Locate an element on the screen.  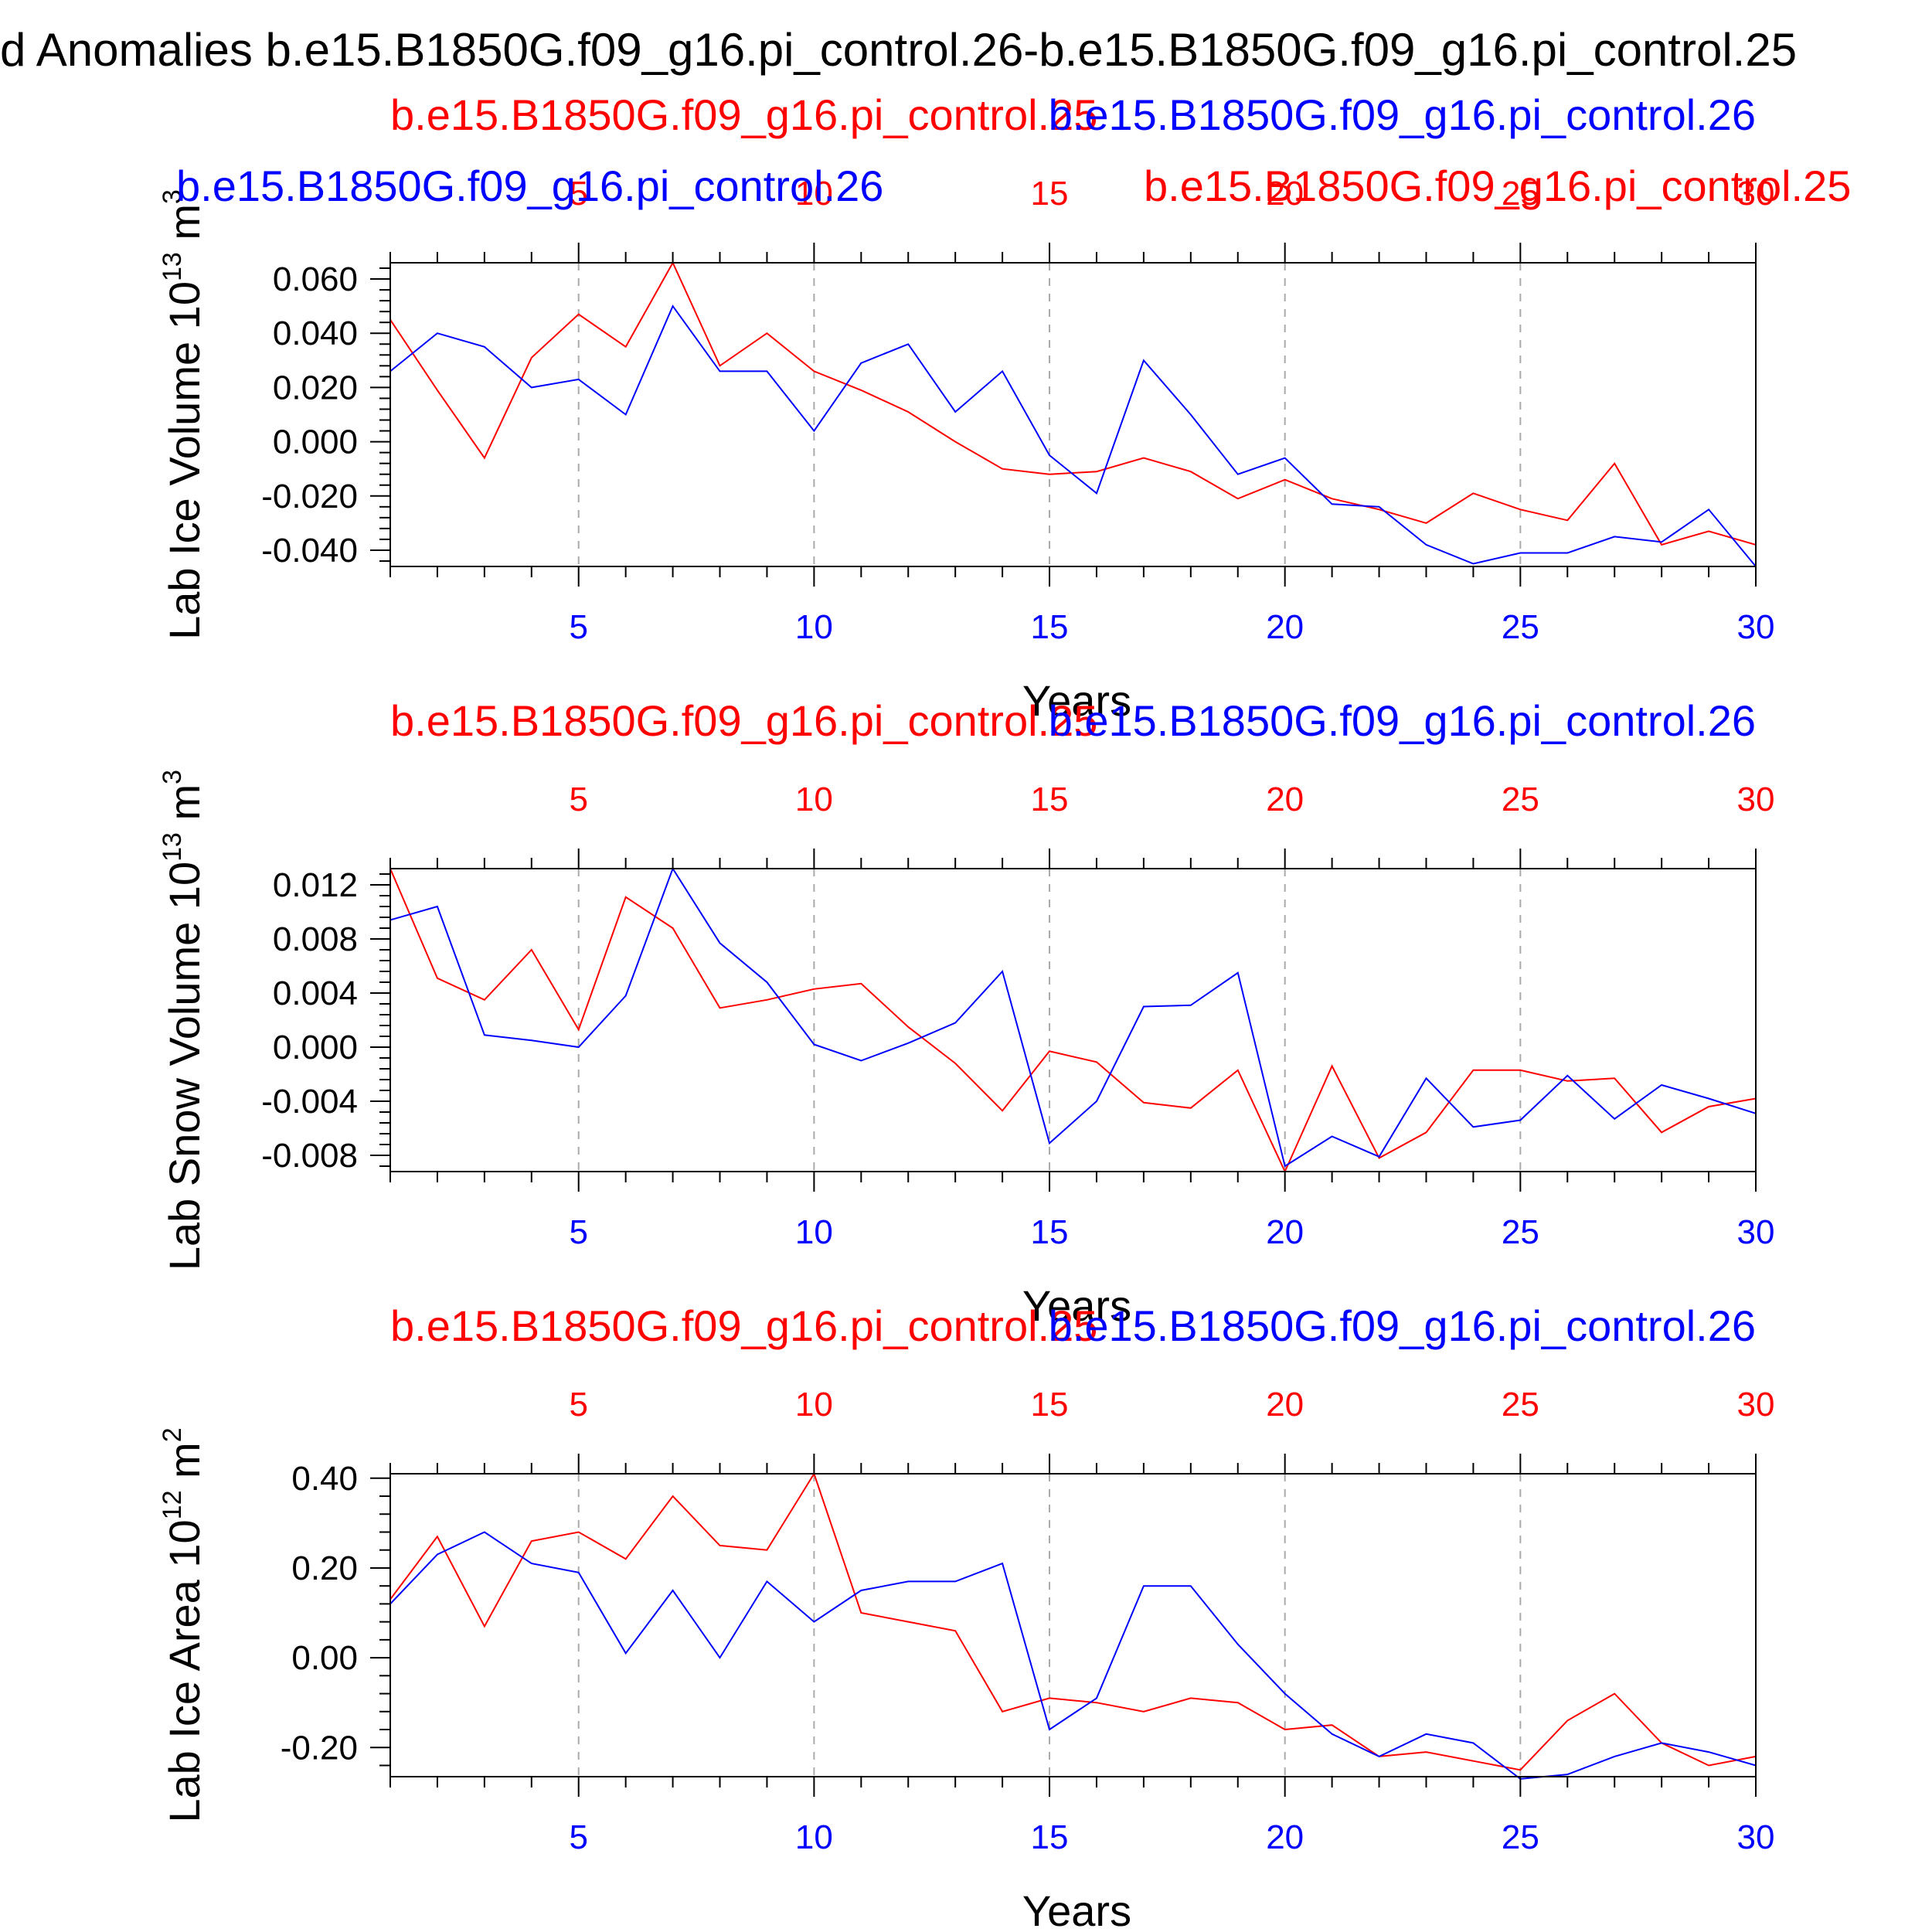
y-tick-label: 0.20 is located at coordinates (324, 1568).